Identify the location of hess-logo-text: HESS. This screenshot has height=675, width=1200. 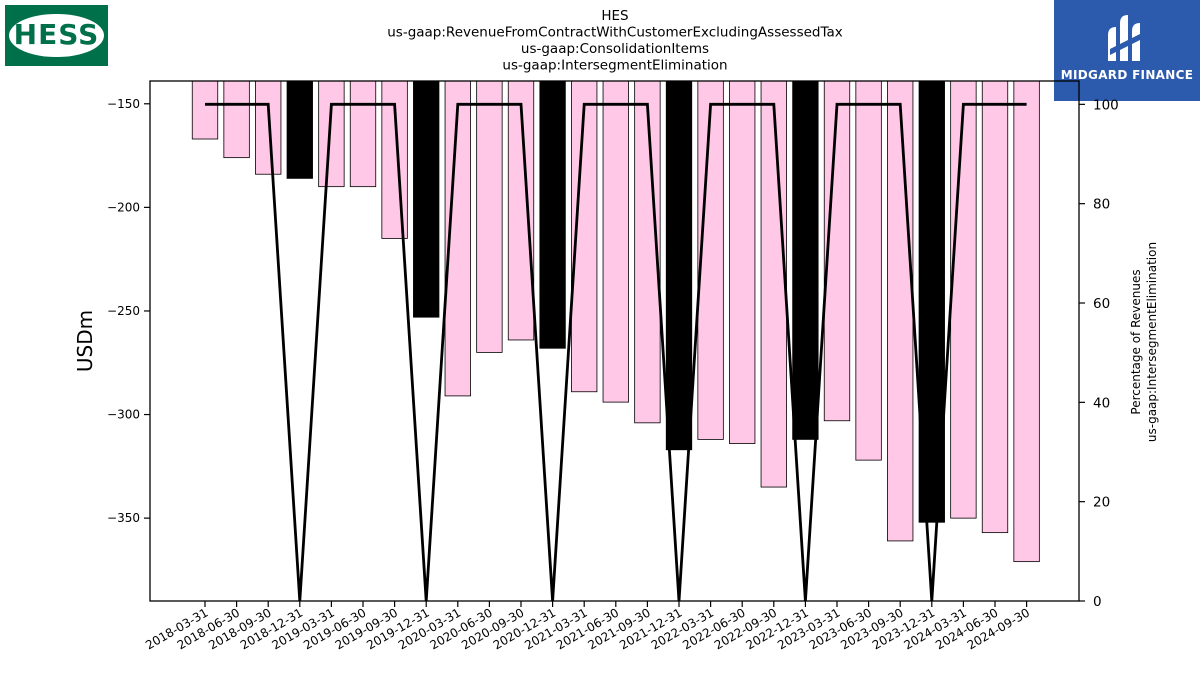
(56, 34).